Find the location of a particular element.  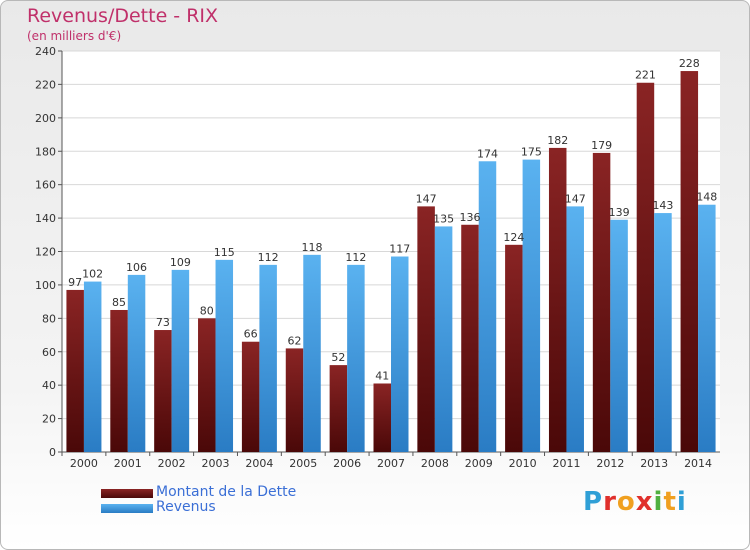

chart-title: Revenus/Dette - RIX is located at coordinates (123, 16).